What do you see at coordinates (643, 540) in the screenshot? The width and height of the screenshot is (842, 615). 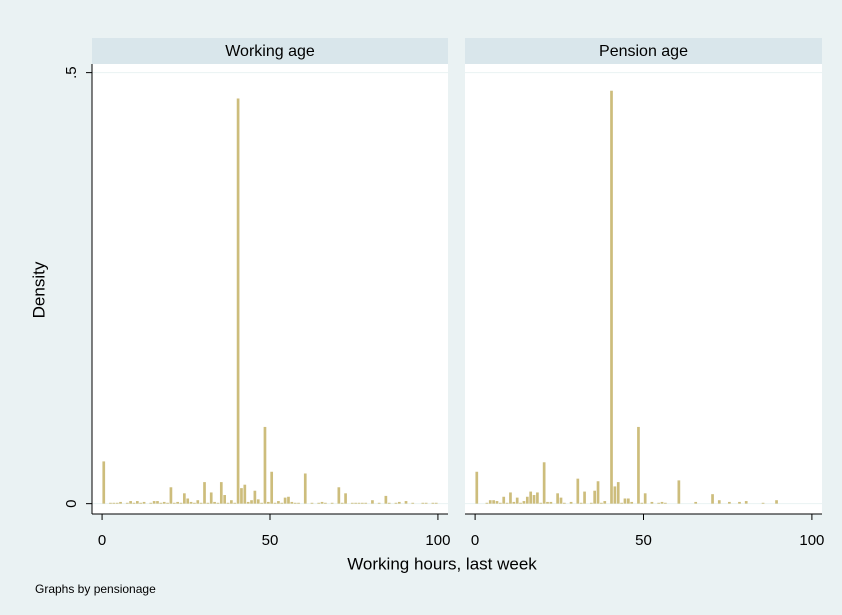 I see `x-tick-label: 50` at bounding box center [643, 540].